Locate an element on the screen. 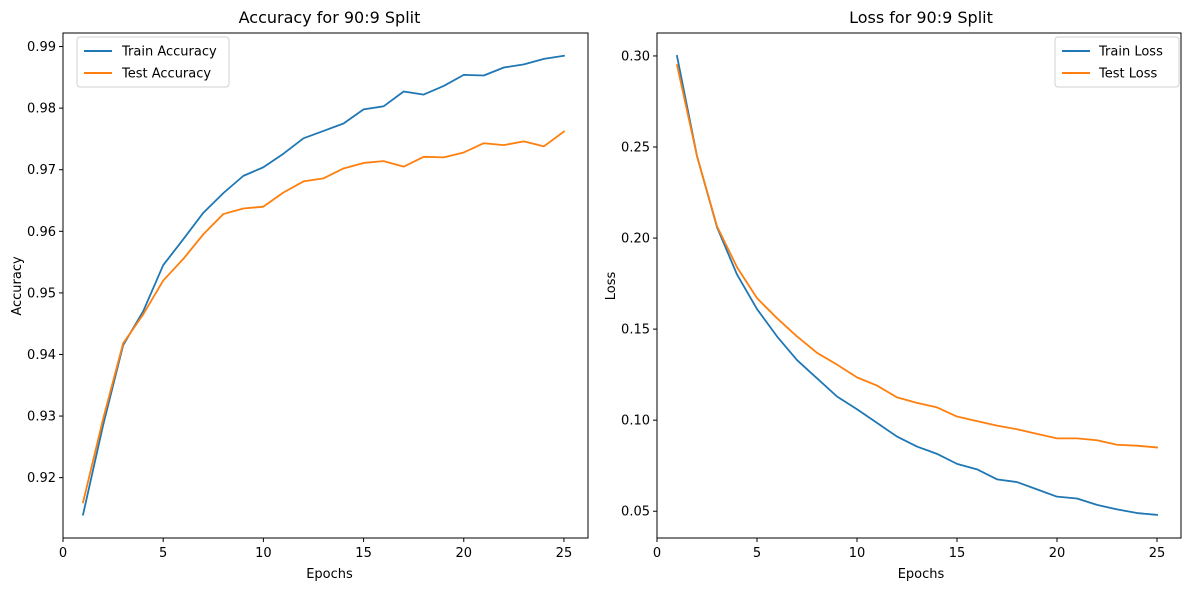 This screenshot has height=590, width=1189. accuracy-y-tick-label: 0.95 is located at coordinates (41, 293).